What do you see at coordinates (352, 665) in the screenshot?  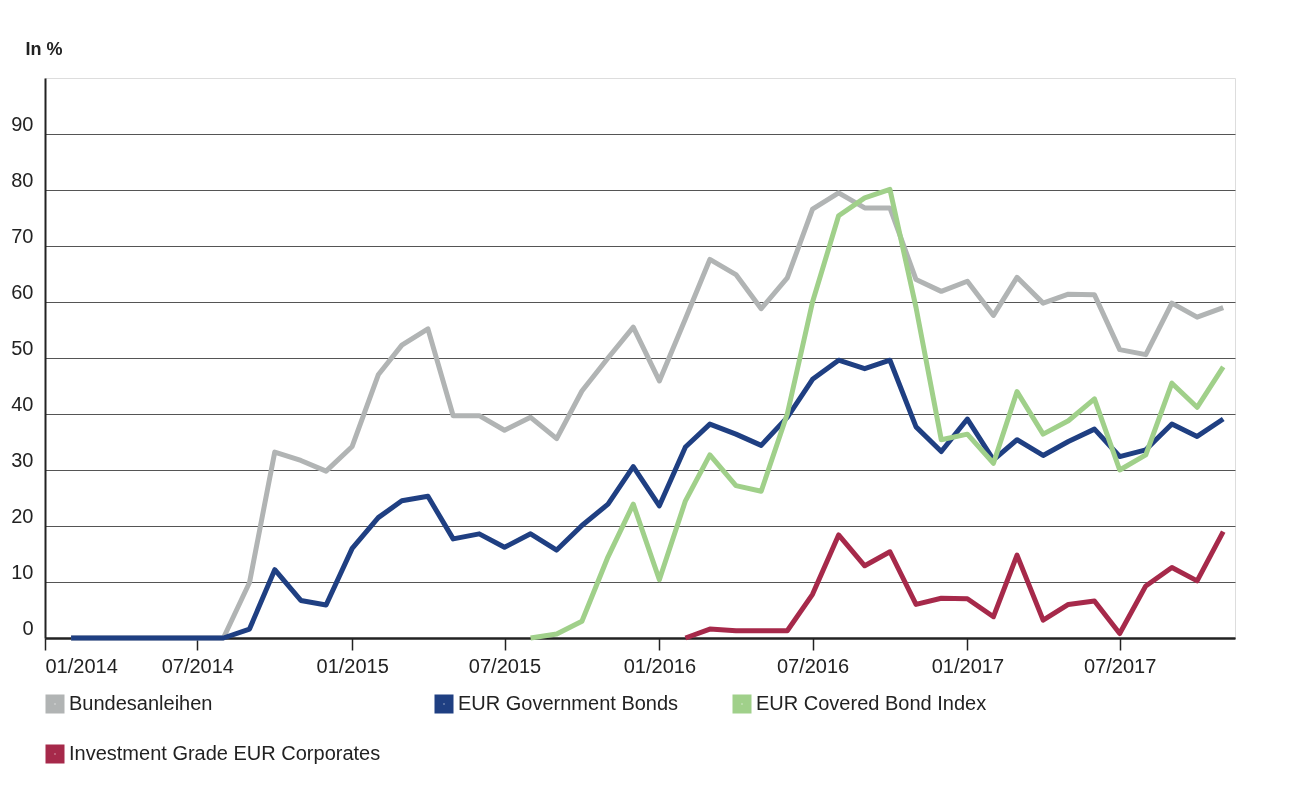 I see `x-tick-label: 01/2015` at bounding box center [352, 665].